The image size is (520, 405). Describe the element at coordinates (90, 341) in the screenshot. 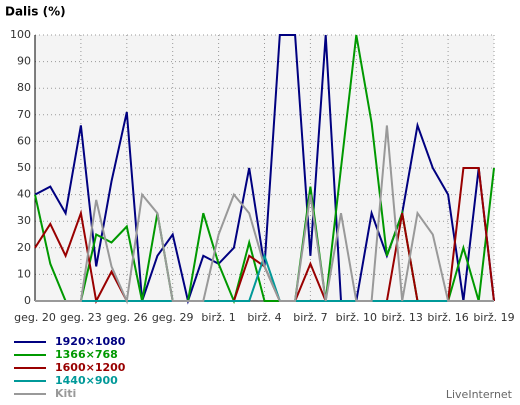

I see `legend-label: 1920×1080` at that location.